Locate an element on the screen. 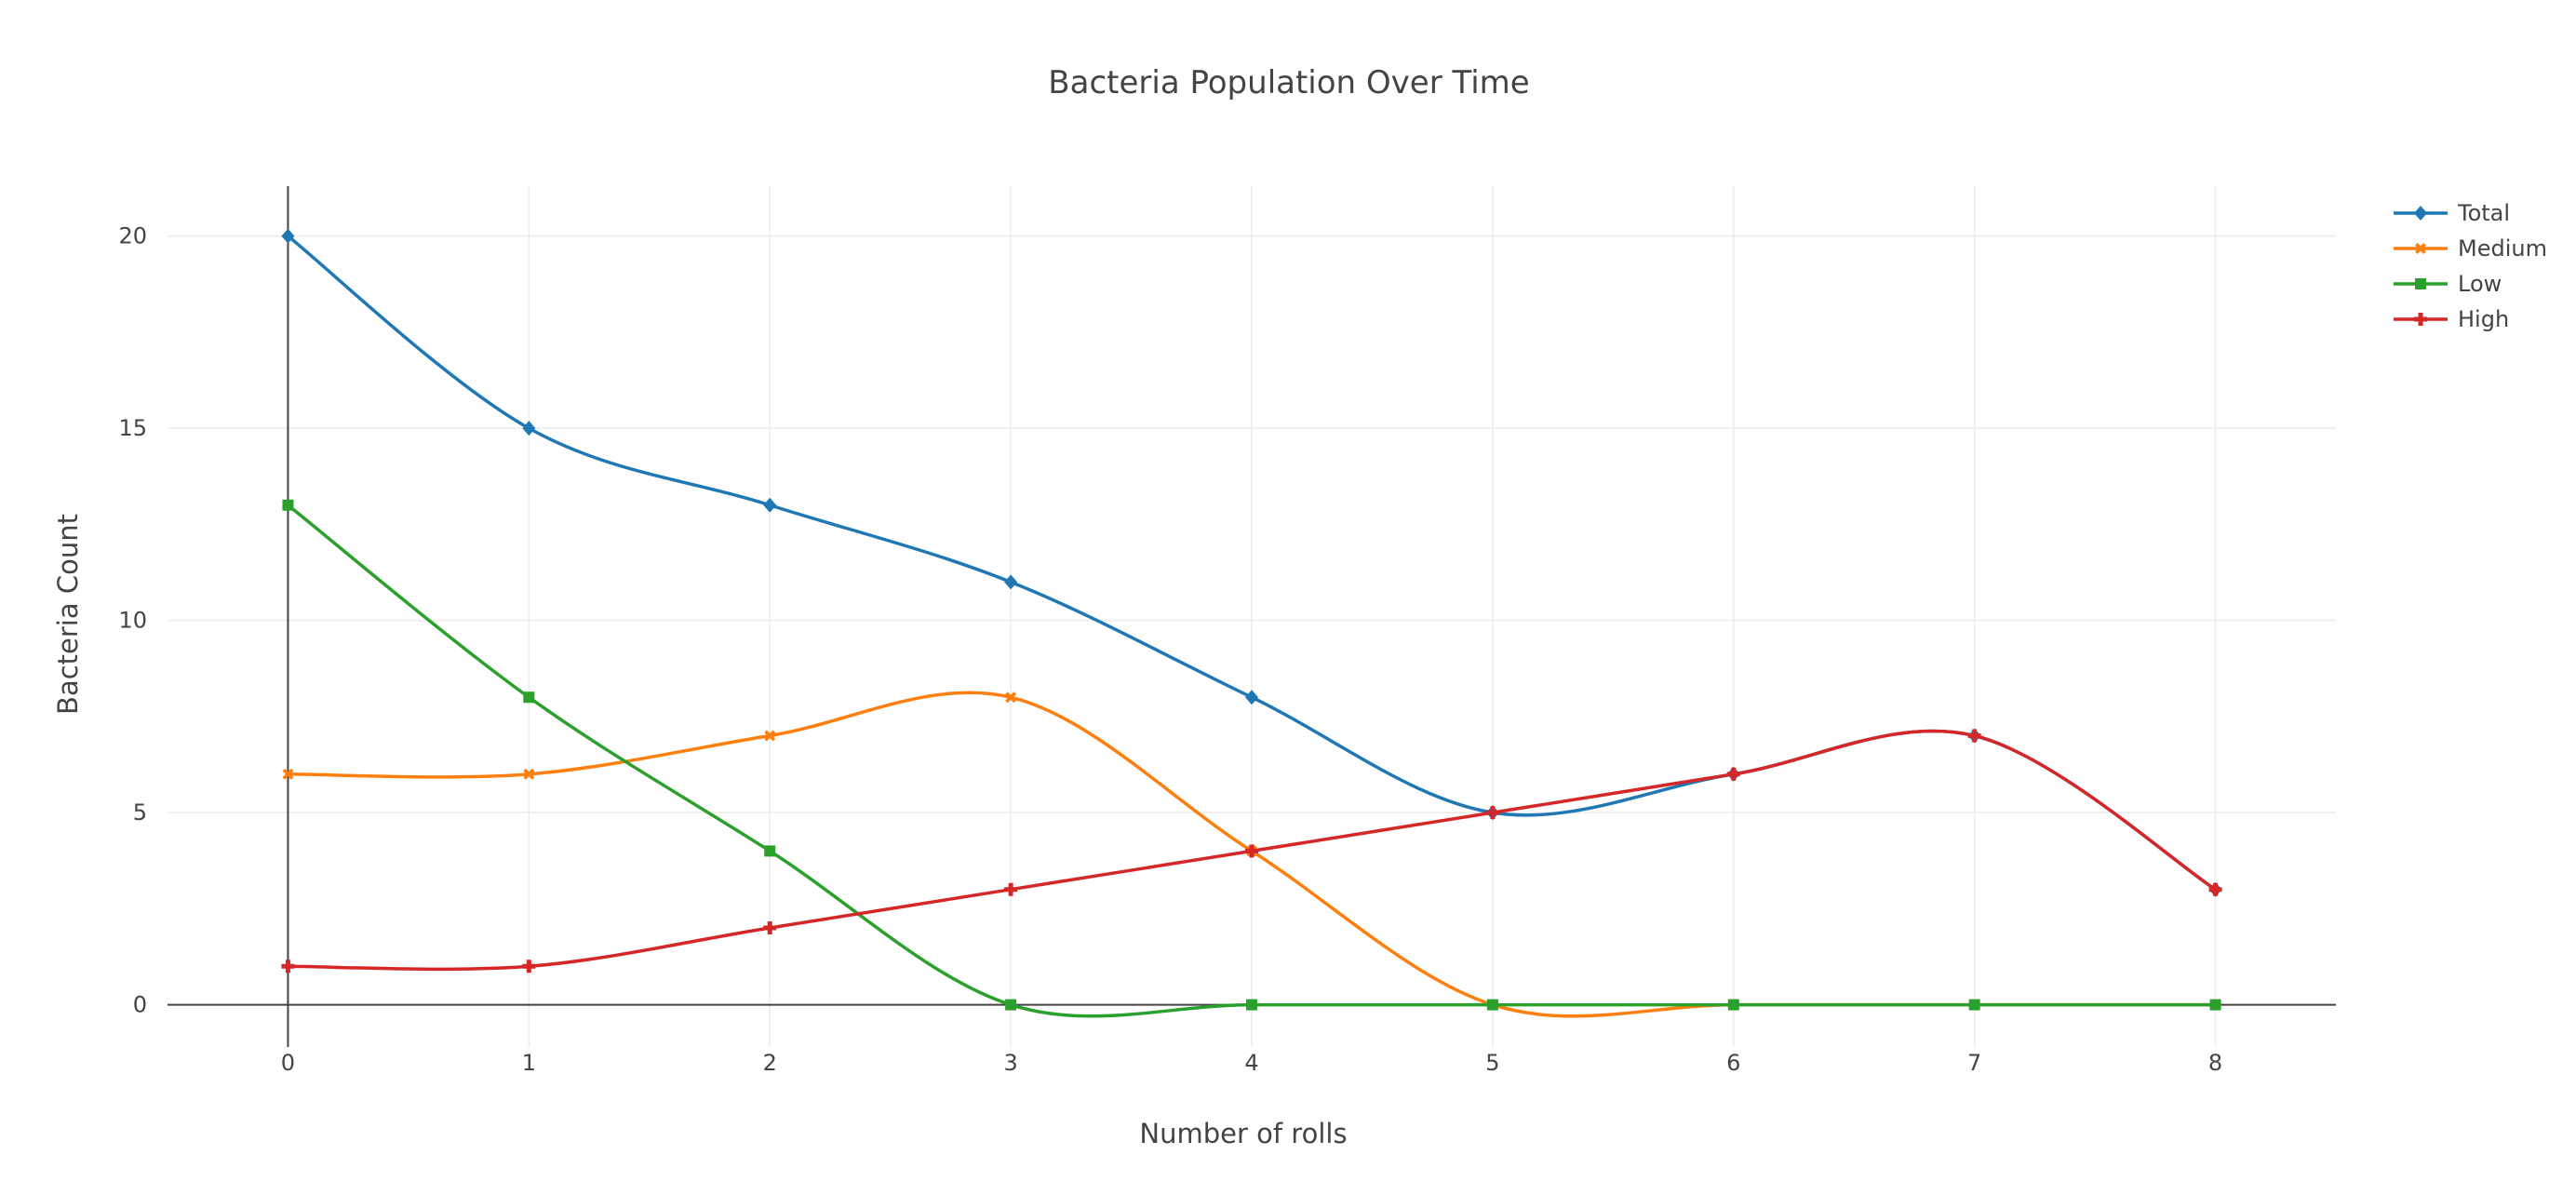  legend-label-medium: Medium is located at coordinates (2502, 248).